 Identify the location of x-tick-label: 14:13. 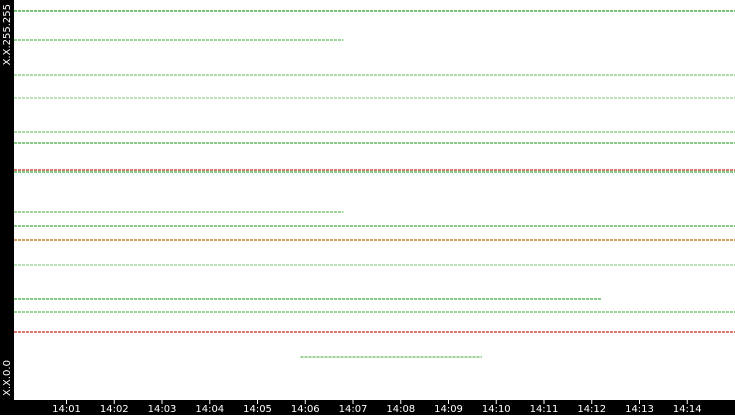
(639, 409).